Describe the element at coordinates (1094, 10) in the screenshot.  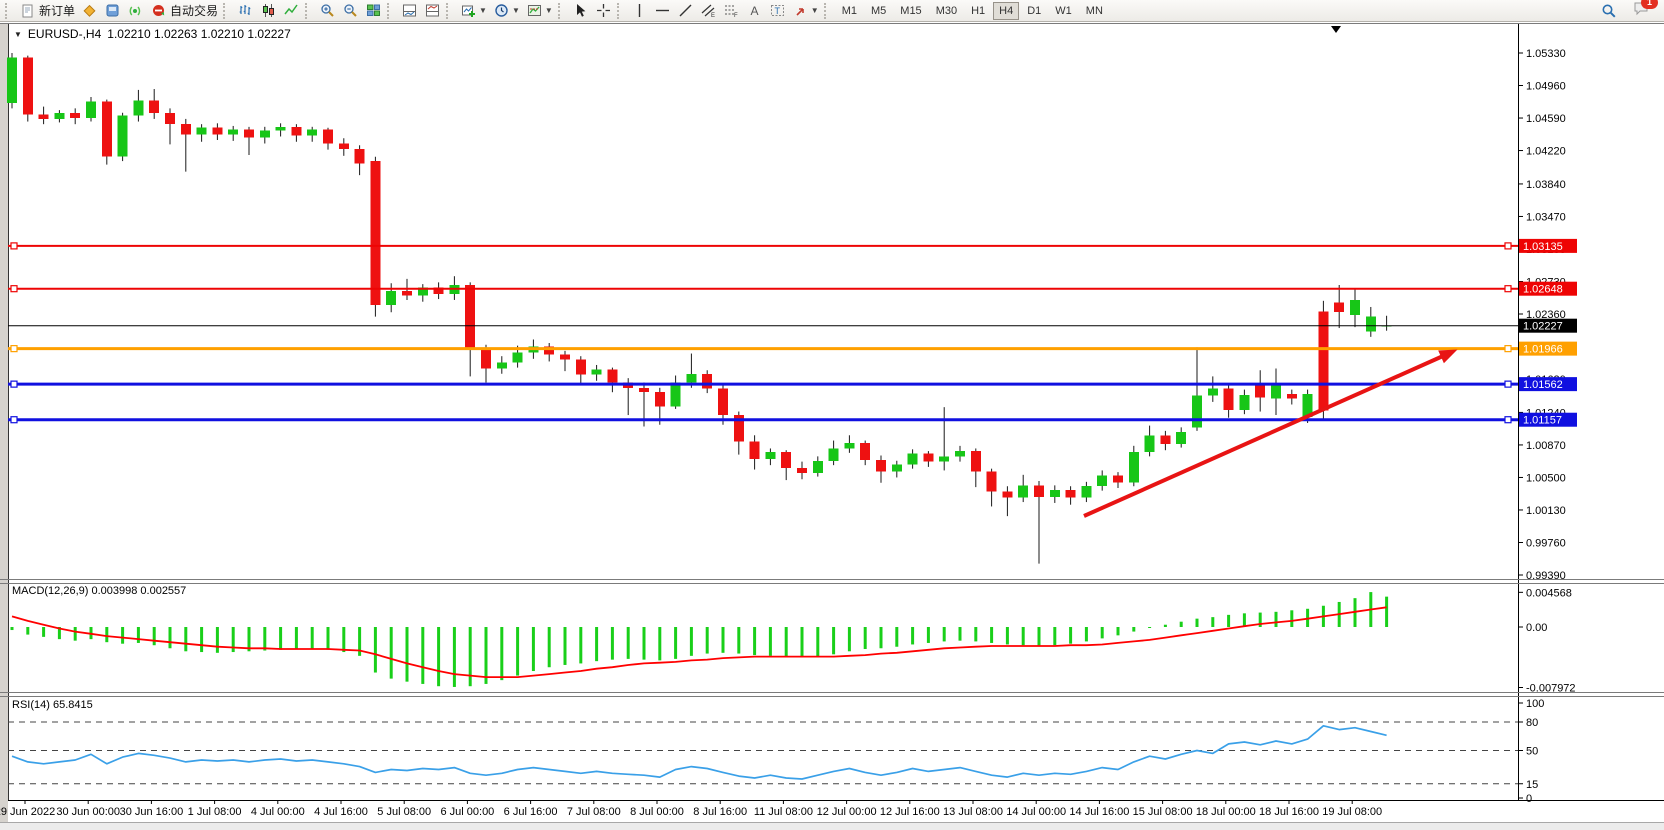
I see `timeframe-button-mn: MN` at that location.